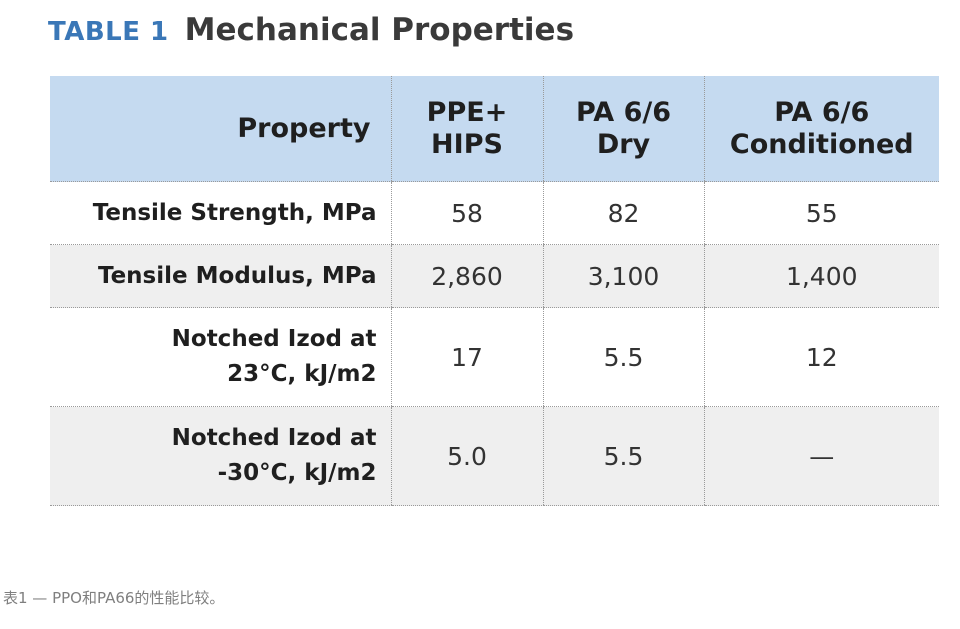 The width and height of the screenshot is (960, 629). What do you see at coordinates (302, 374) in the screenshot?
I see `row-label-line2: 23°C, kJ/m2` at bounding box center [302, 374].